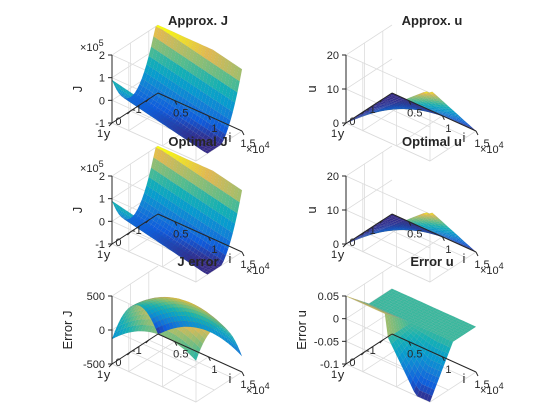 This screenshot has width=560, height=420. Describe the element at coordinates (197, 261) in the screenshot. I see `subplot-title: J error` at that location.